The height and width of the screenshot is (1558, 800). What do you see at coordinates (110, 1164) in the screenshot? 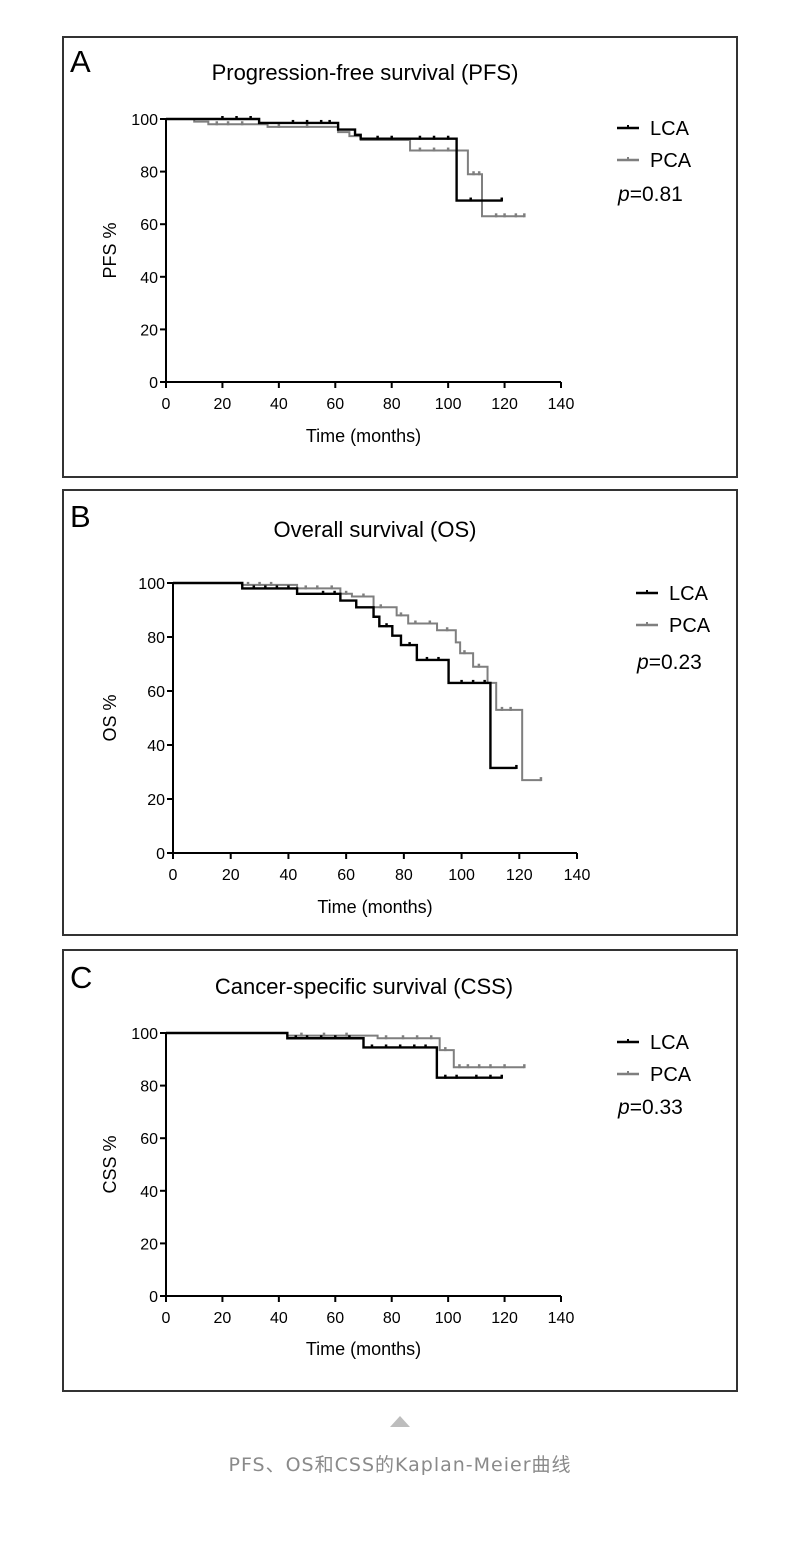
I see `y-axis-label: CSS %` at bounding box center [110, 1164].